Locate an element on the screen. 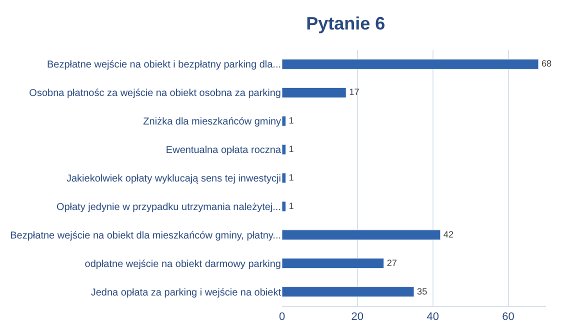  y-tick-label: Ewentualna opłata roczna is located at coordinates (224, 150).